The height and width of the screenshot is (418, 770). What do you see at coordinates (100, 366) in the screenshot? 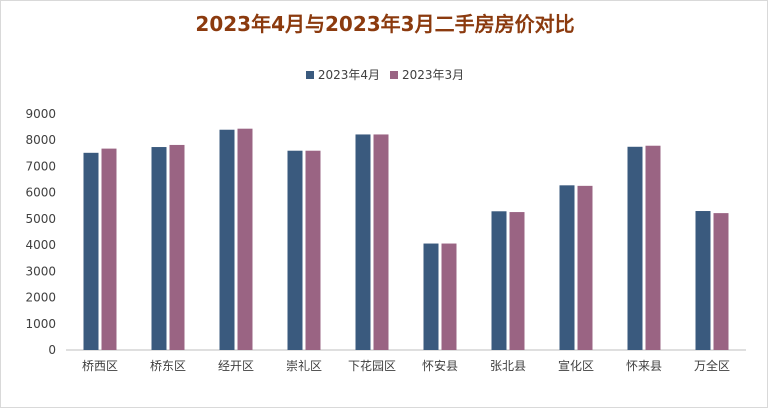
I see `x-tick-label: 桥西区` at bounding box center [100, 366].